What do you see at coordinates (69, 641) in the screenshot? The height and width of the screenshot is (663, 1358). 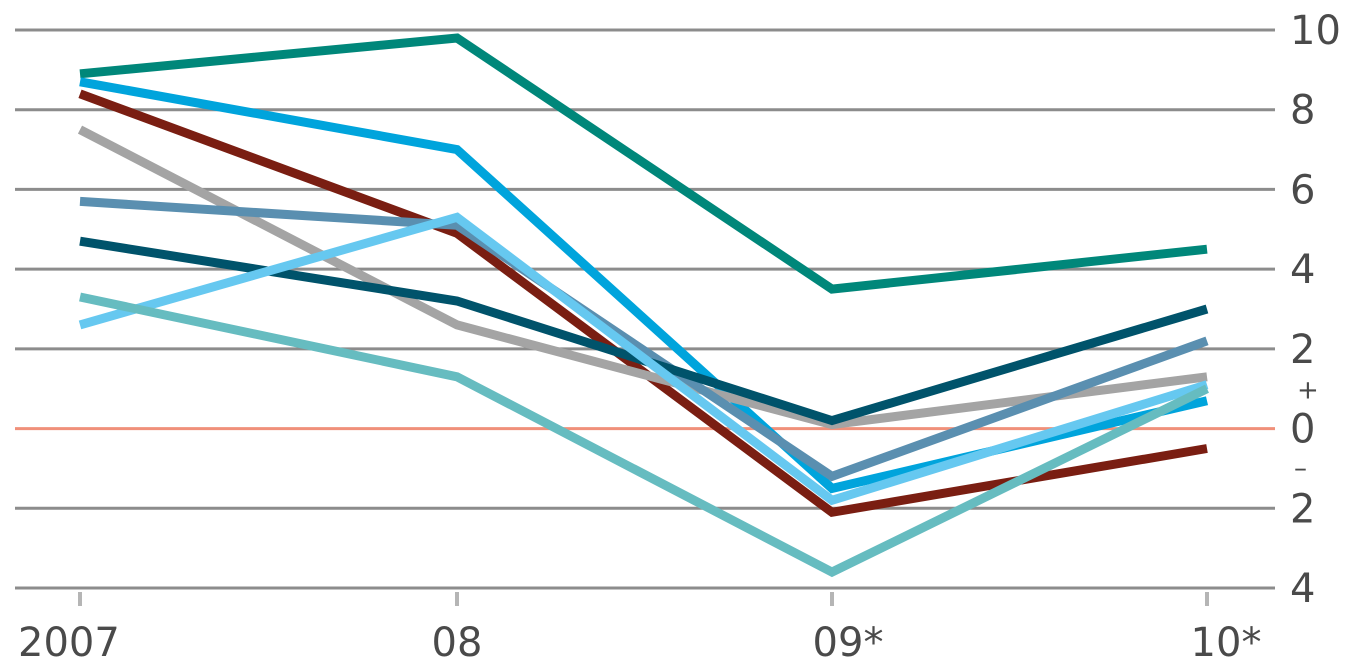 I see `x-tick-label: 2007` at bounding box center [69, 641].